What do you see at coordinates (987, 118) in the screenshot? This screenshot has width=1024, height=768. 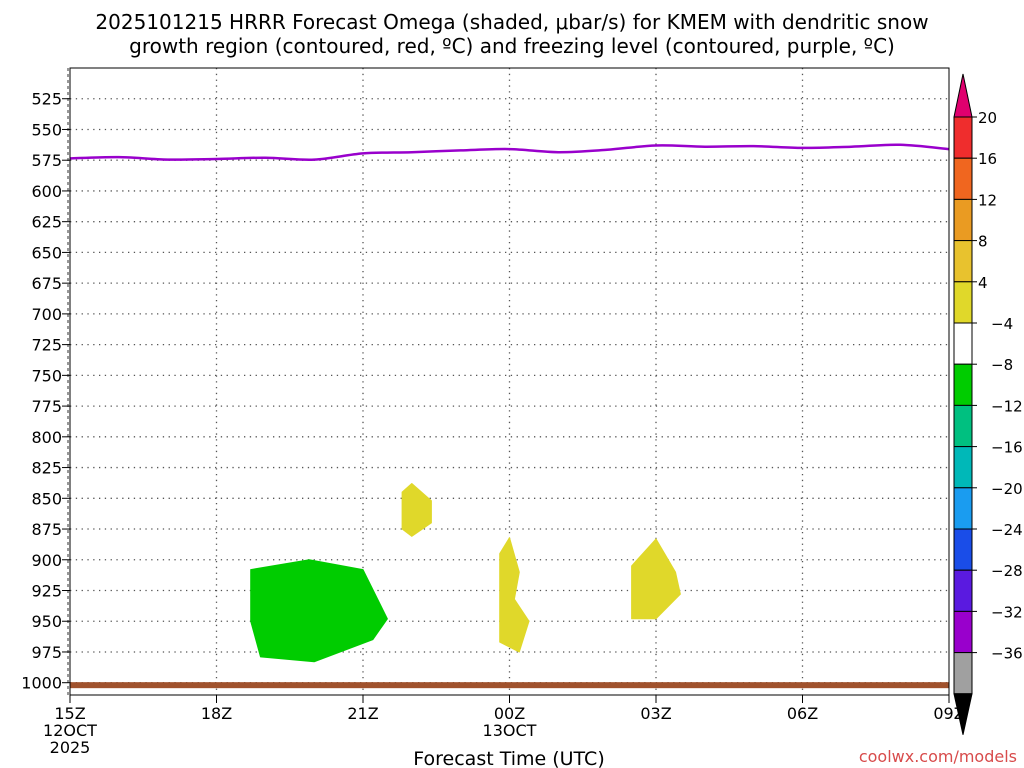 I see `colorbar-label-0: 20` at bounding box center [987, 118].